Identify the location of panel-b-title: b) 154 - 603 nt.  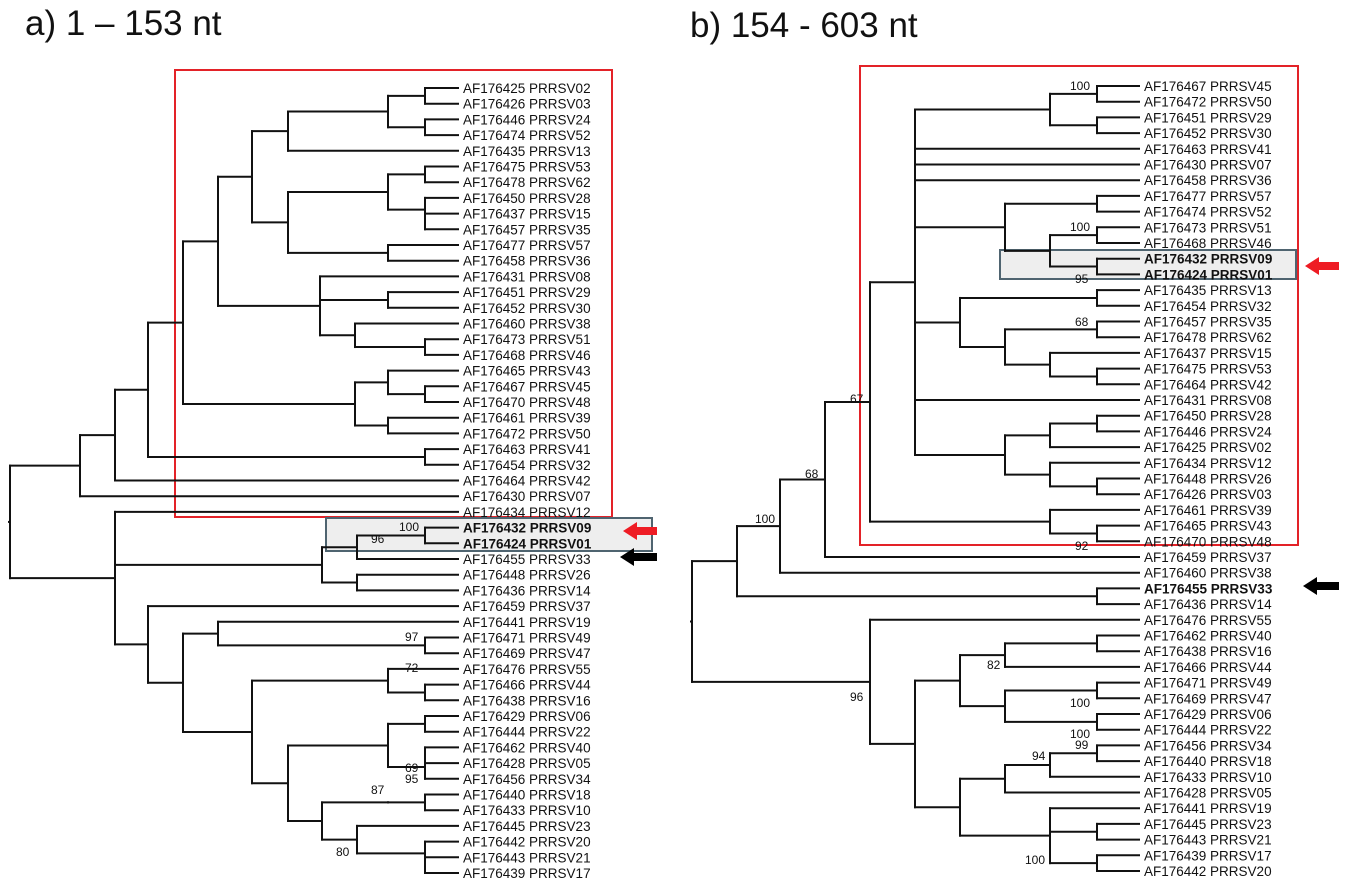
(804, 25).